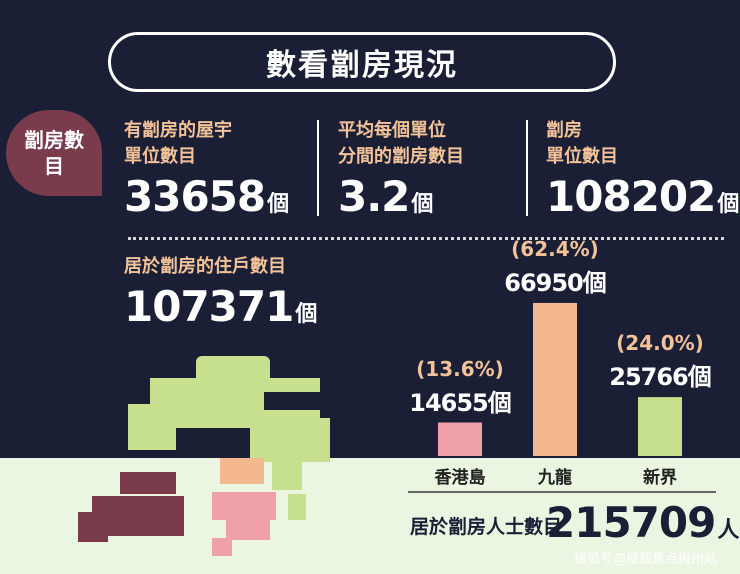  I want to click on stat-3-value-row: 108202個, so click(642, 201).